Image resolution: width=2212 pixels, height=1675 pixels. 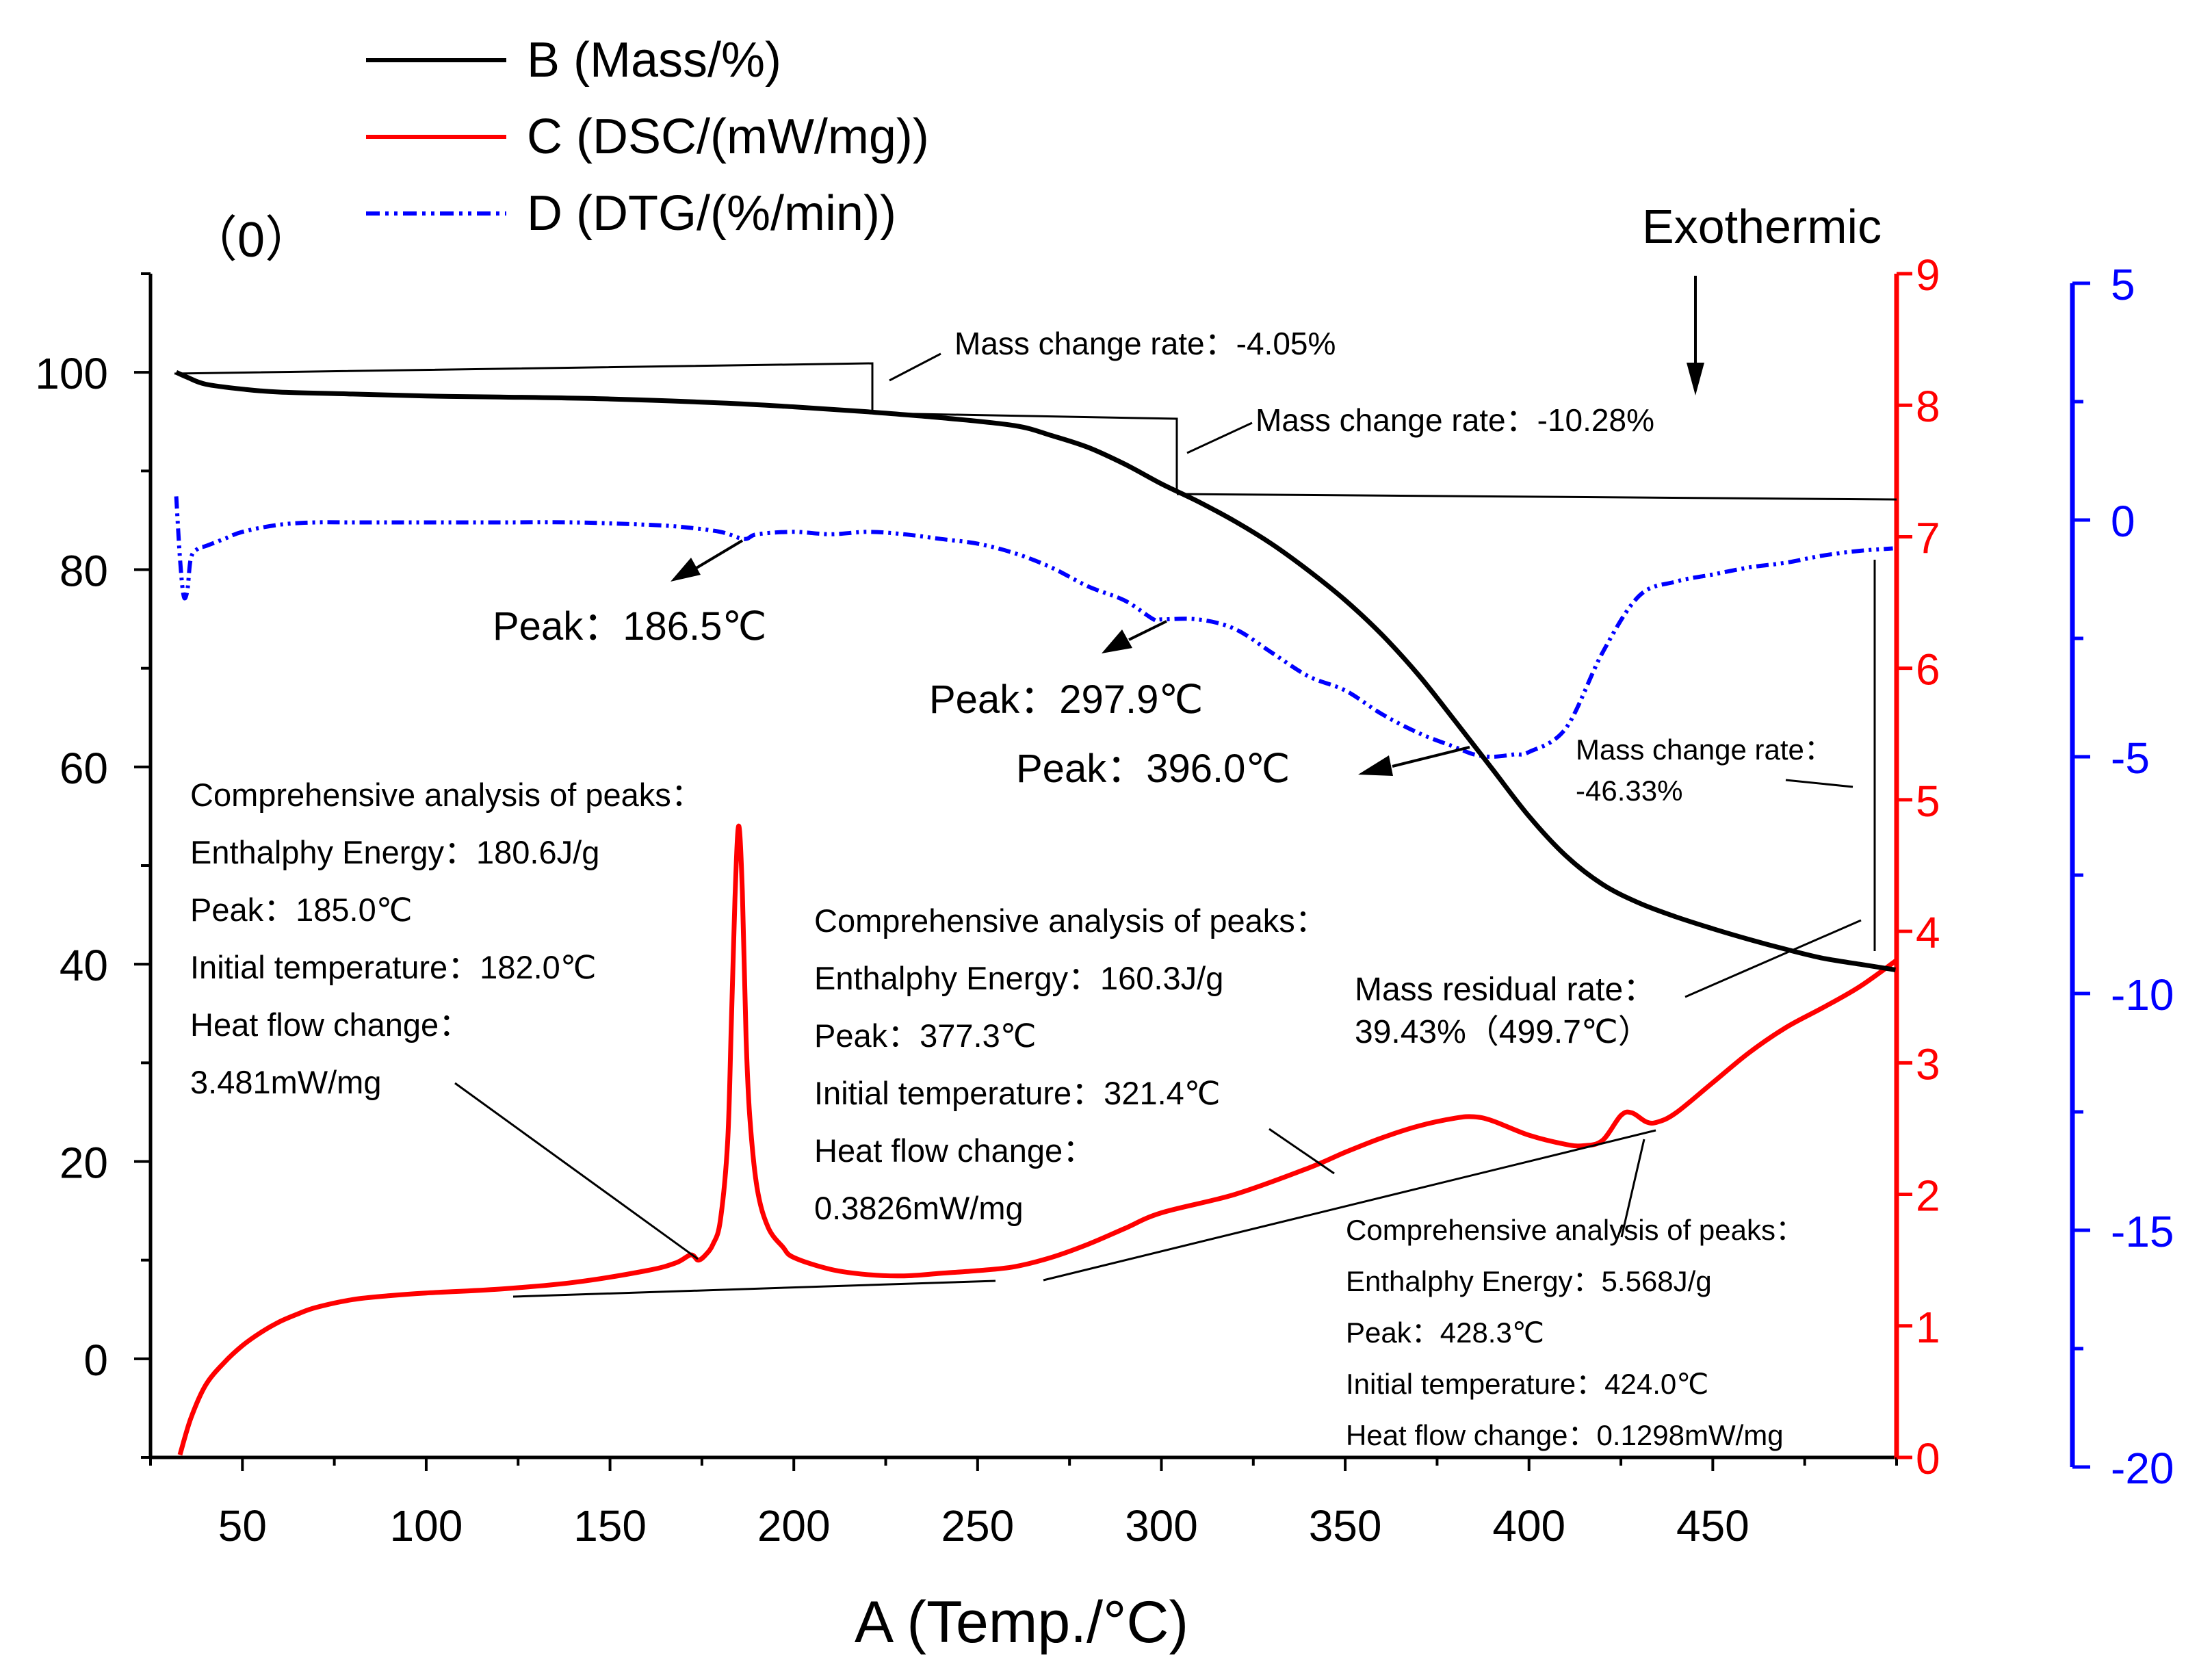 I want to click on box2-line-5: Heat flow change：, so click(x=954, y=1150).